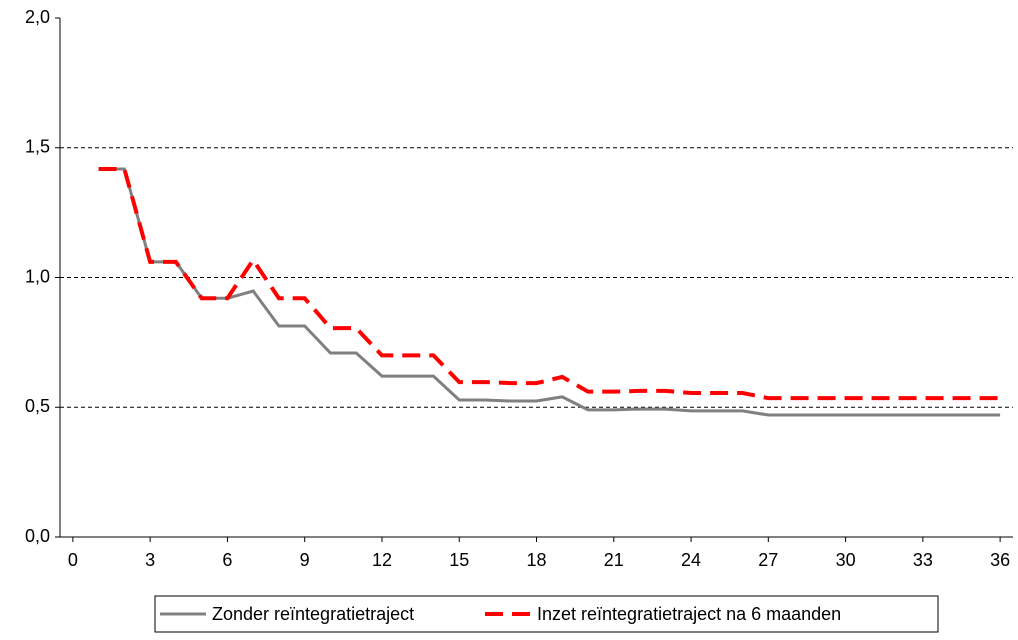 The height and width of the screenshot is (640, 1018). What do you see at coordinates (305, 560) in the screenshot?
I see `x-tick-label: 9` at bounding box center [305, 560].